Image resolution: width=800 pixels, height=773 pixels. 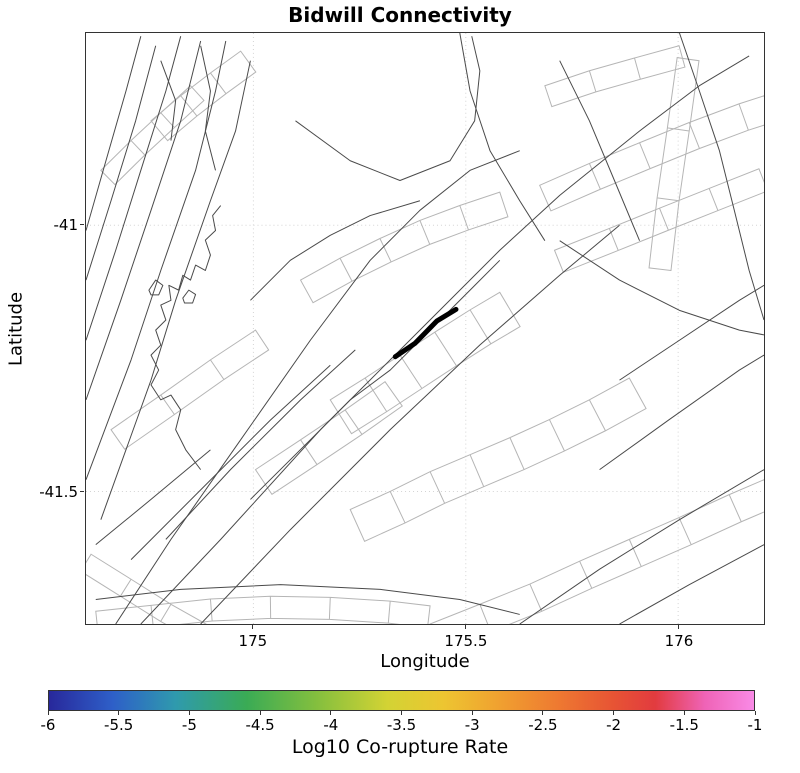 I want to click on colorbar-tick-label: -4.5, so click(x=260, y=725).